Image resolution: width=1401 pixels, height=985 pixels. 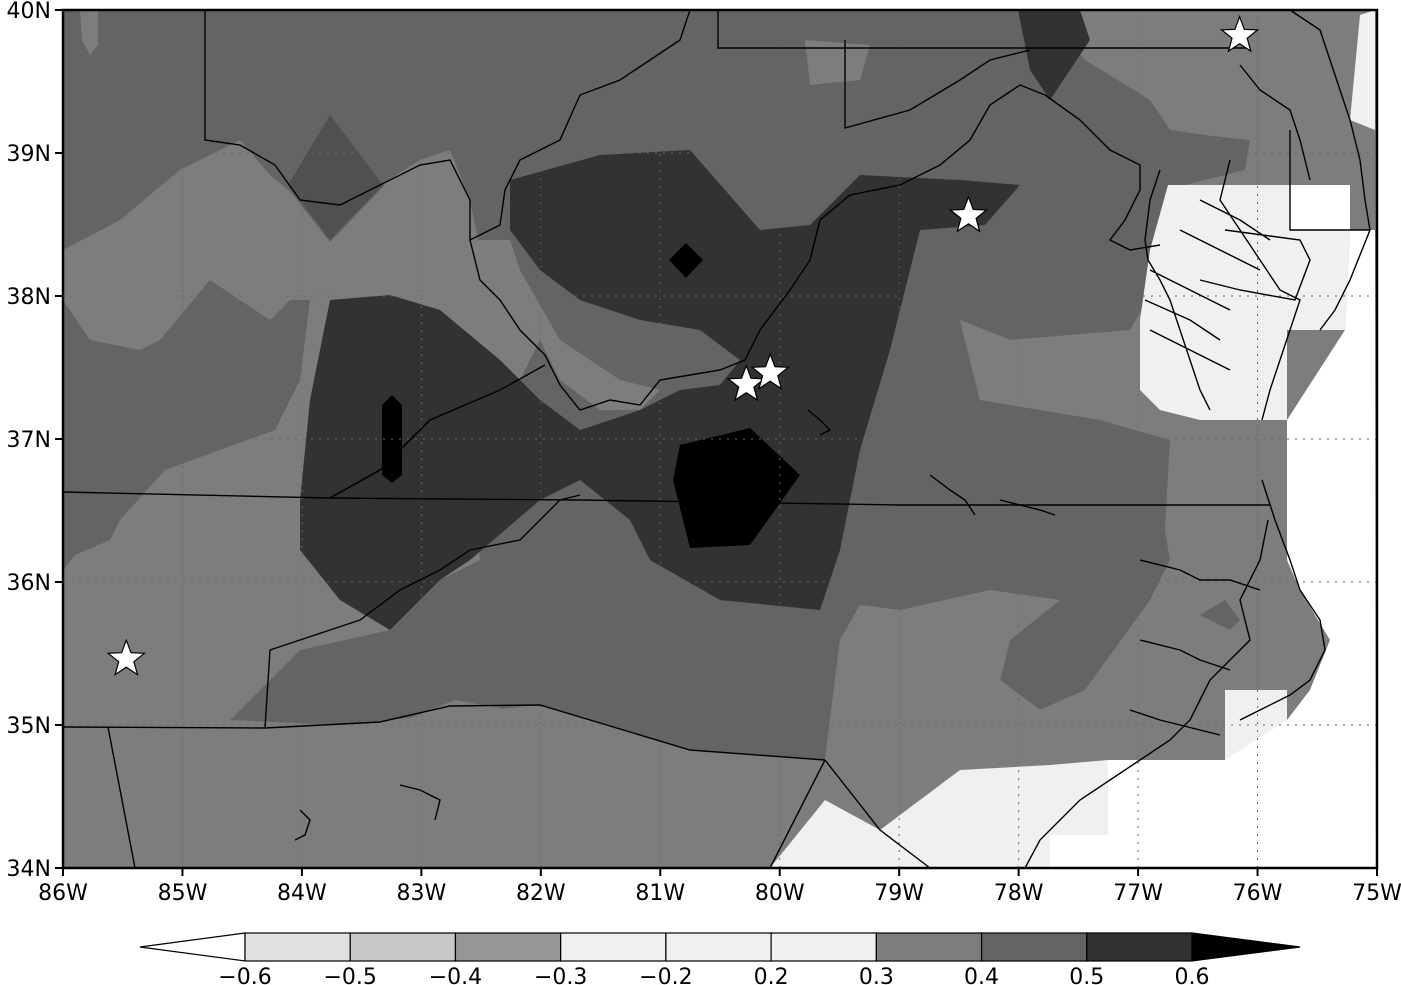 What do you see at coordinates (1362, 70) in the screenshot?
I see `contour-region-lt-0.2-ne` at bounding box center [1362, 70].